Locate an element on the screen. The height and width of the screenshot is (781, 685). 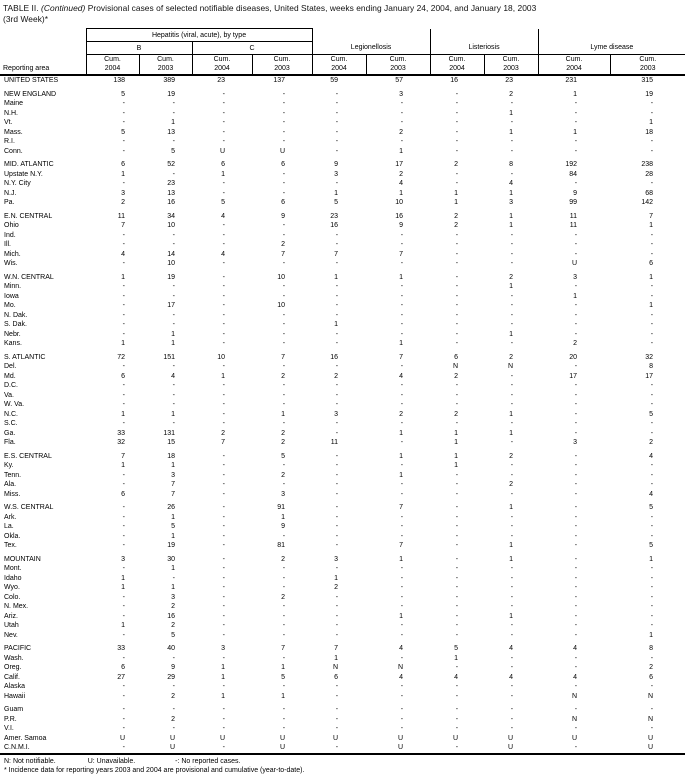
legionellosis-group-header: Legionellosis is located at coordinates (371, 41).